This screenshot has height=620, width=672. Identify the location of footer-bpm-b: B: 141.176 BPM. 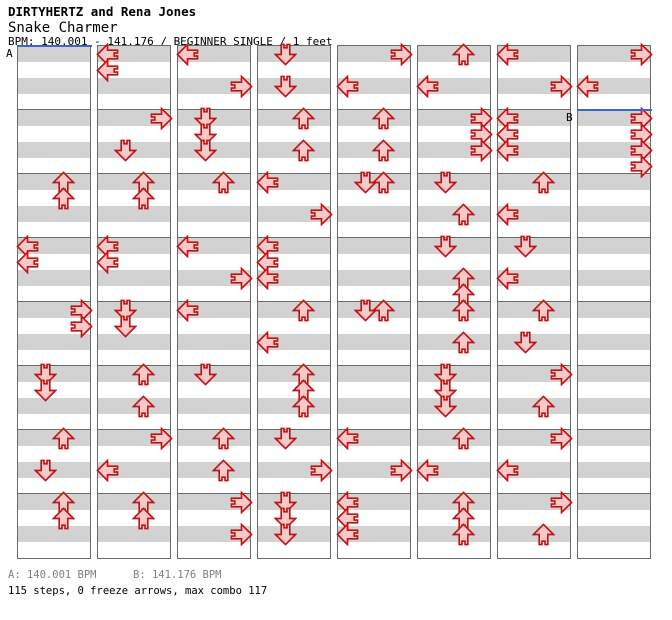
(177, 575).